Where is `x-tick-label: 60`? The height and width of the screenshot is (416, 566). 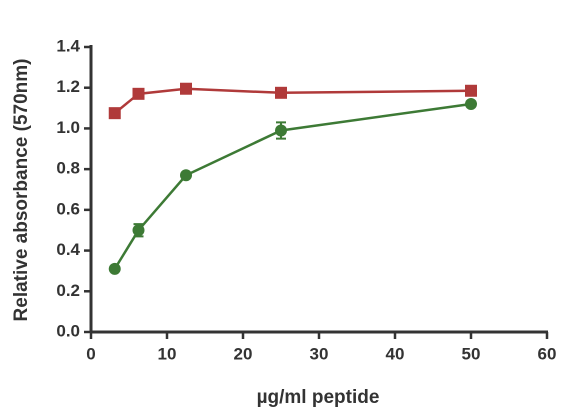 x-tick-label: 60 is located at coordinates (547, 353).